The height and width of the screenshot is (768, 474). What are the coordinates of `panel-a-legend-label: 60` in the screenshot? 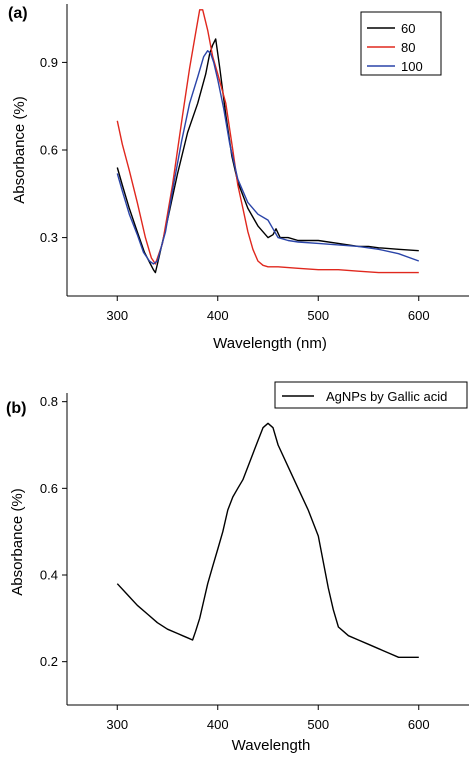 It's located at (408, 28).